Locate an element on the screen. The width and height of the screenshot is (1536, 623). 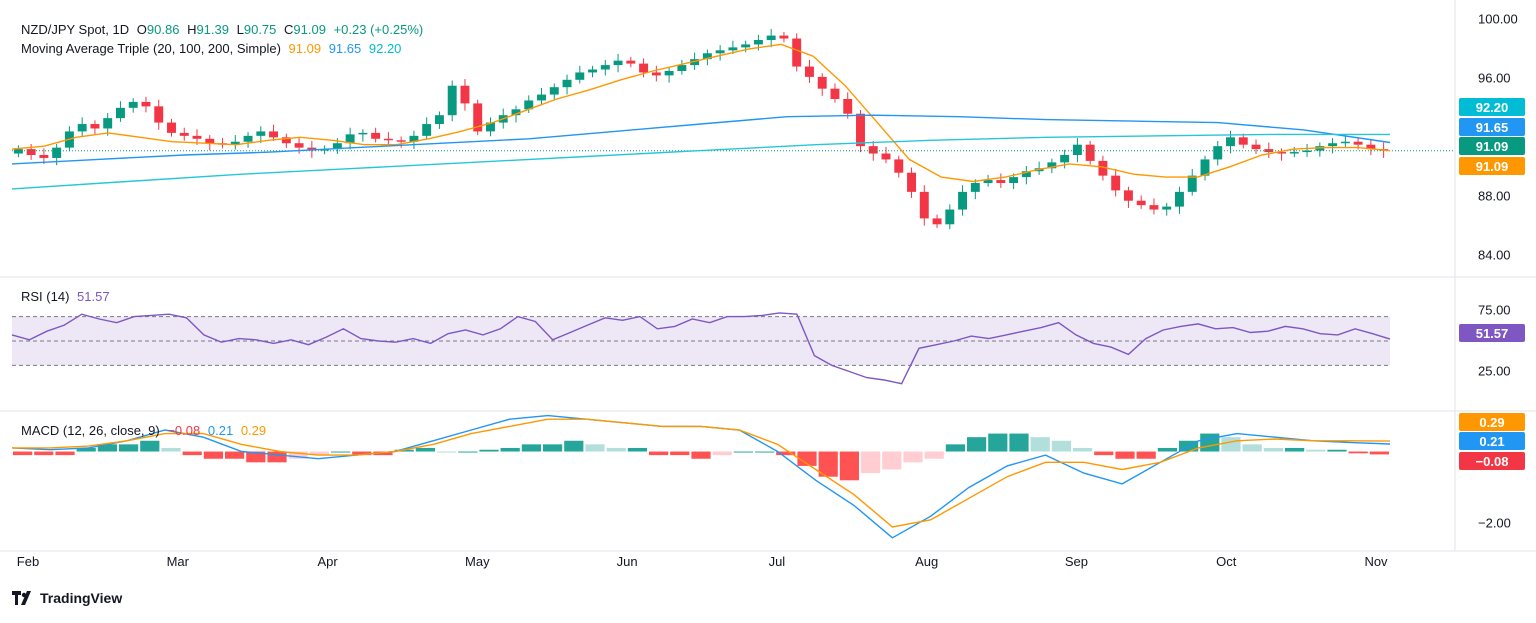
close-number: 91.09 is located at coordinates (309, 29).